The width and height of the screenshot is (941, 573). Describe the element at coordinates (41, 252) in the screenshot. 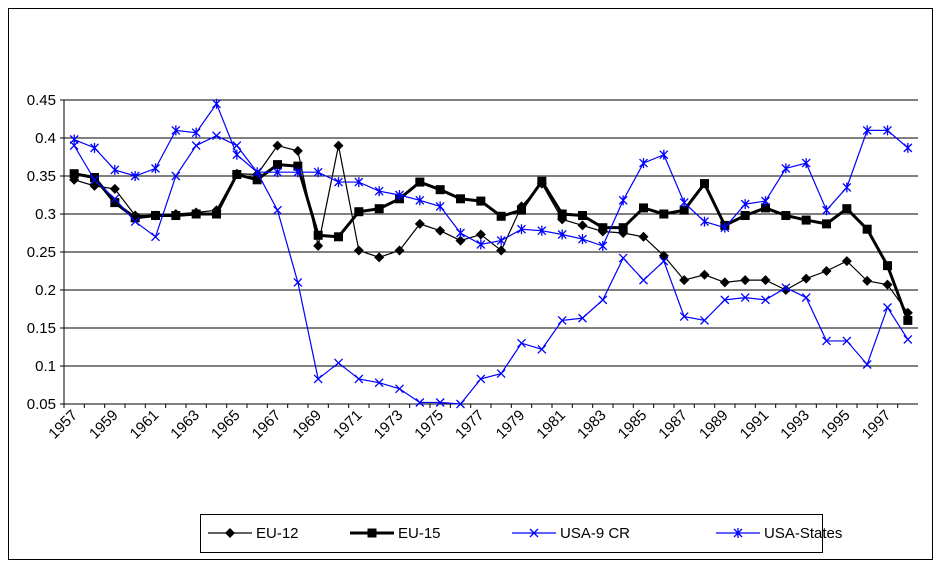

I see `y-tick-label: 0.25` at that location.